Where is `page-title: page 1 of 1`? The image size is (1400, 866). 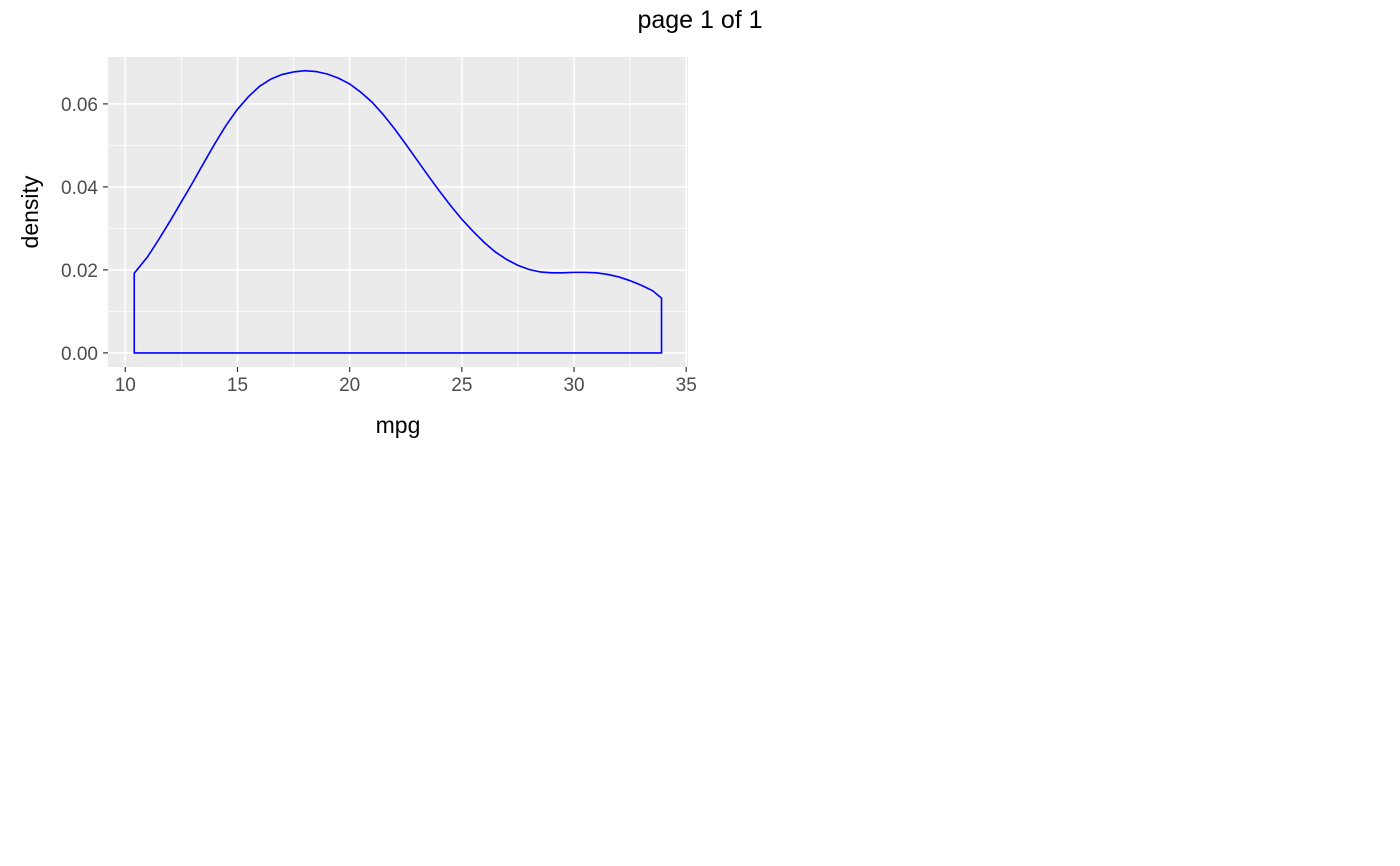
page-title: page 1 of 1 is located at coordinates (700, 20).